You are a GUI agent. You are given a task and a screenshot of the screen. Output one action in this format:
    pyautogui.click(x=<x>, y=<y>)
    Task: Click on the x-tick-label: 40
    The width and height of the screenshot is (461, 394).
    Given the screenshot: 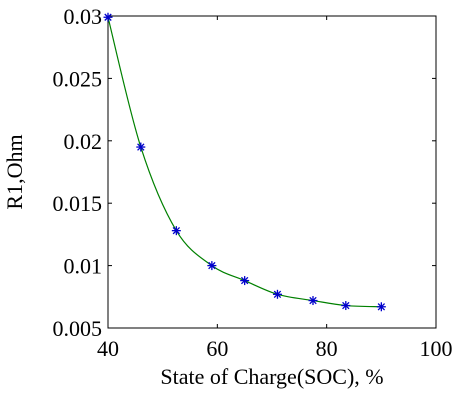 What is the action you would take?
    pyautogui.click(x=108, y=348)
    